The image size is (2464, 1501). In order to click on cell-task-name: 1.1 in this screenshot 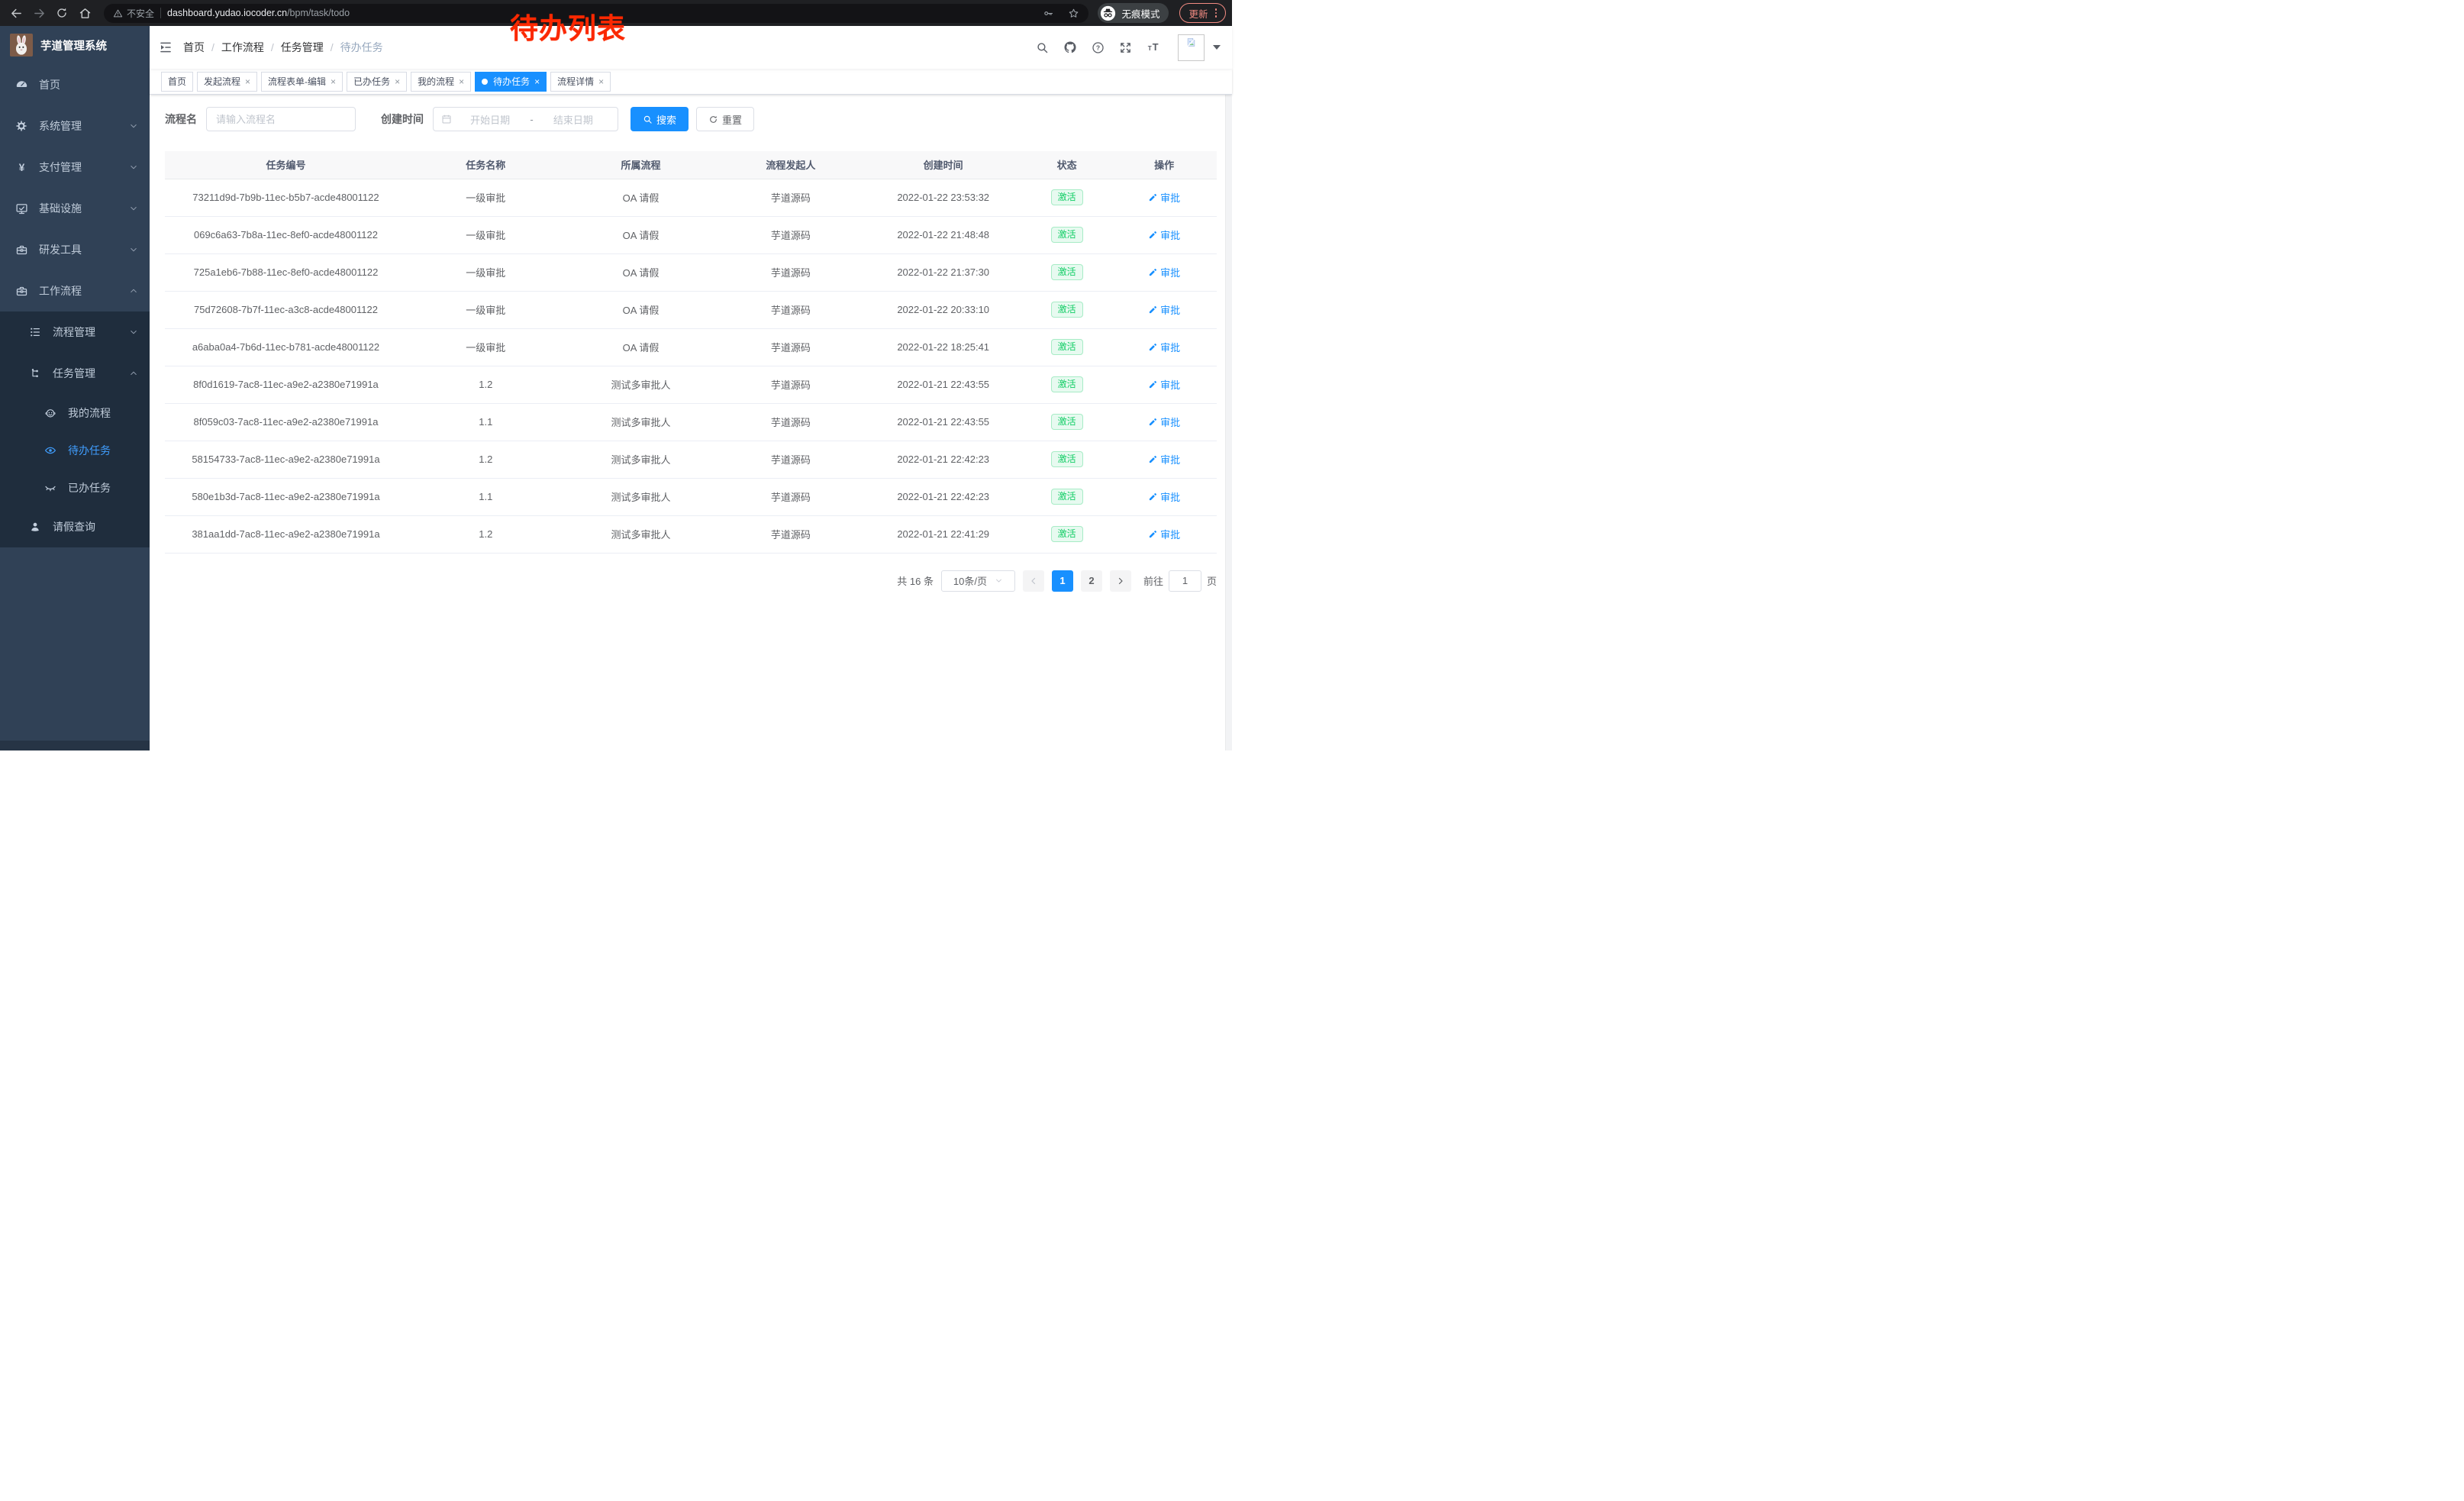, I will do `click(486, 497)`.